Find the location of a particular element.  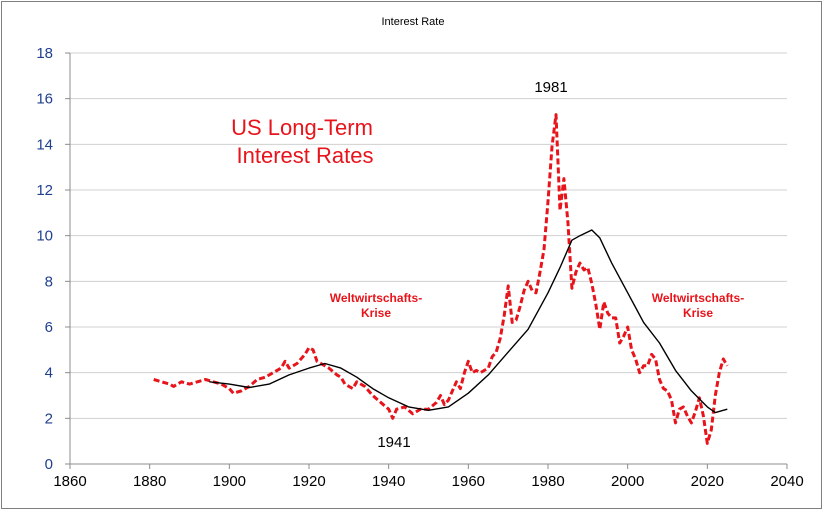

crisis-left-line-1: Weltwirtschafts- is located at coordinates (376, 298).